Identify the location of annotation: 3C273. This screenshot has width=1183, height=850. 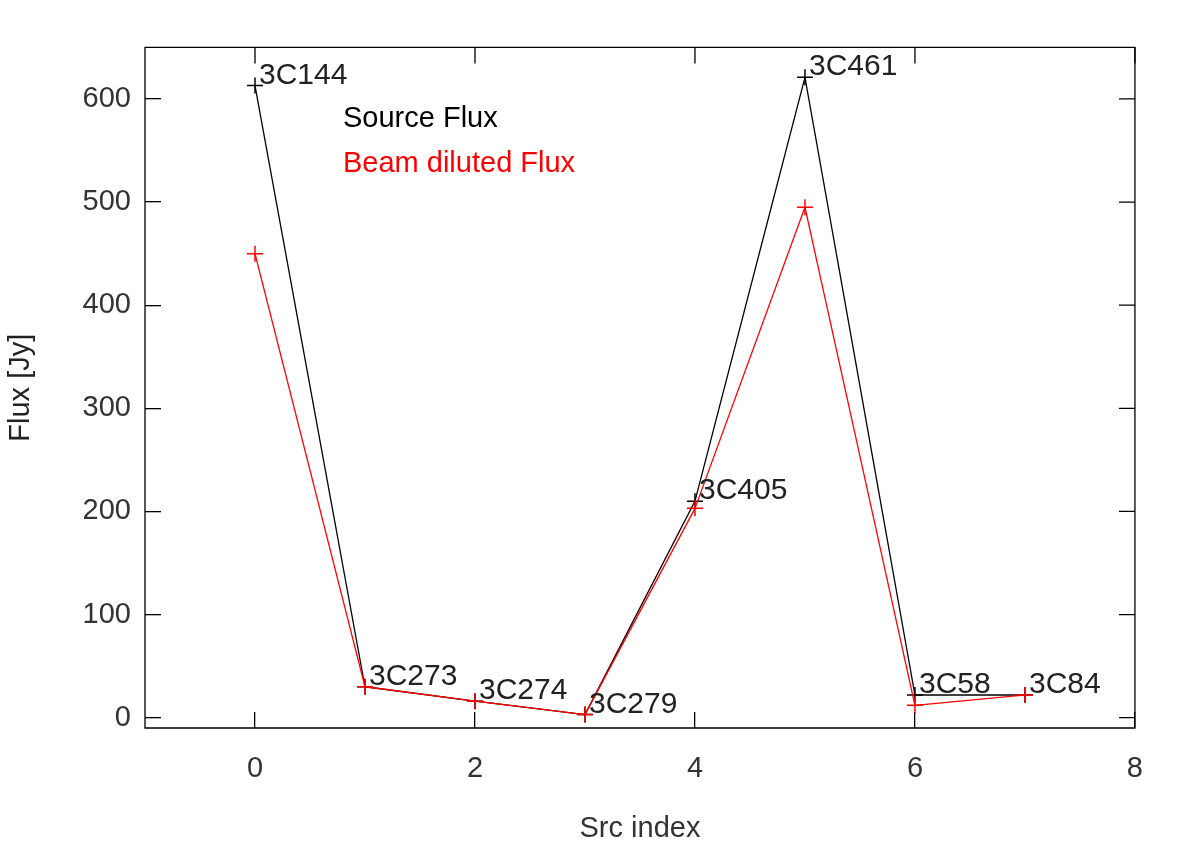
(413, 674).